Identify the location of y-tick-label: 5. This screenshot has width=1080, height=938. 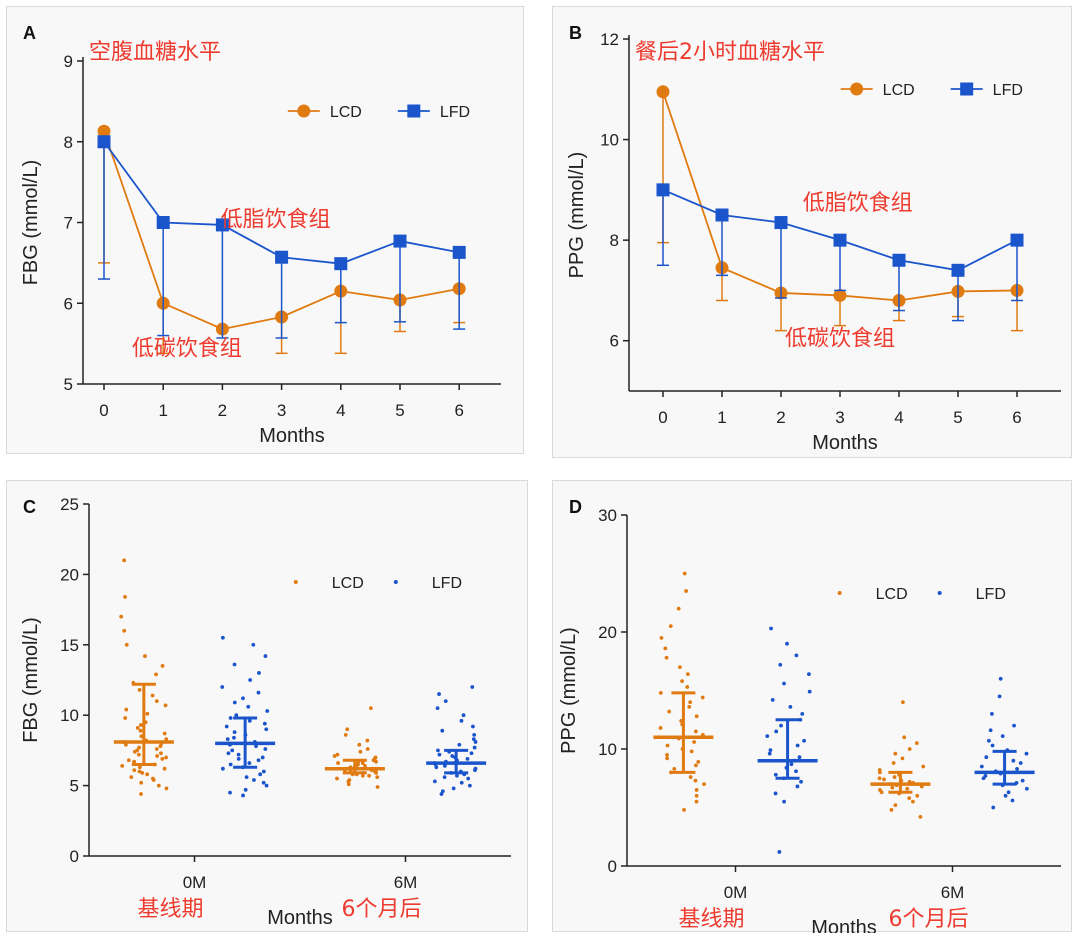
(74, 786).